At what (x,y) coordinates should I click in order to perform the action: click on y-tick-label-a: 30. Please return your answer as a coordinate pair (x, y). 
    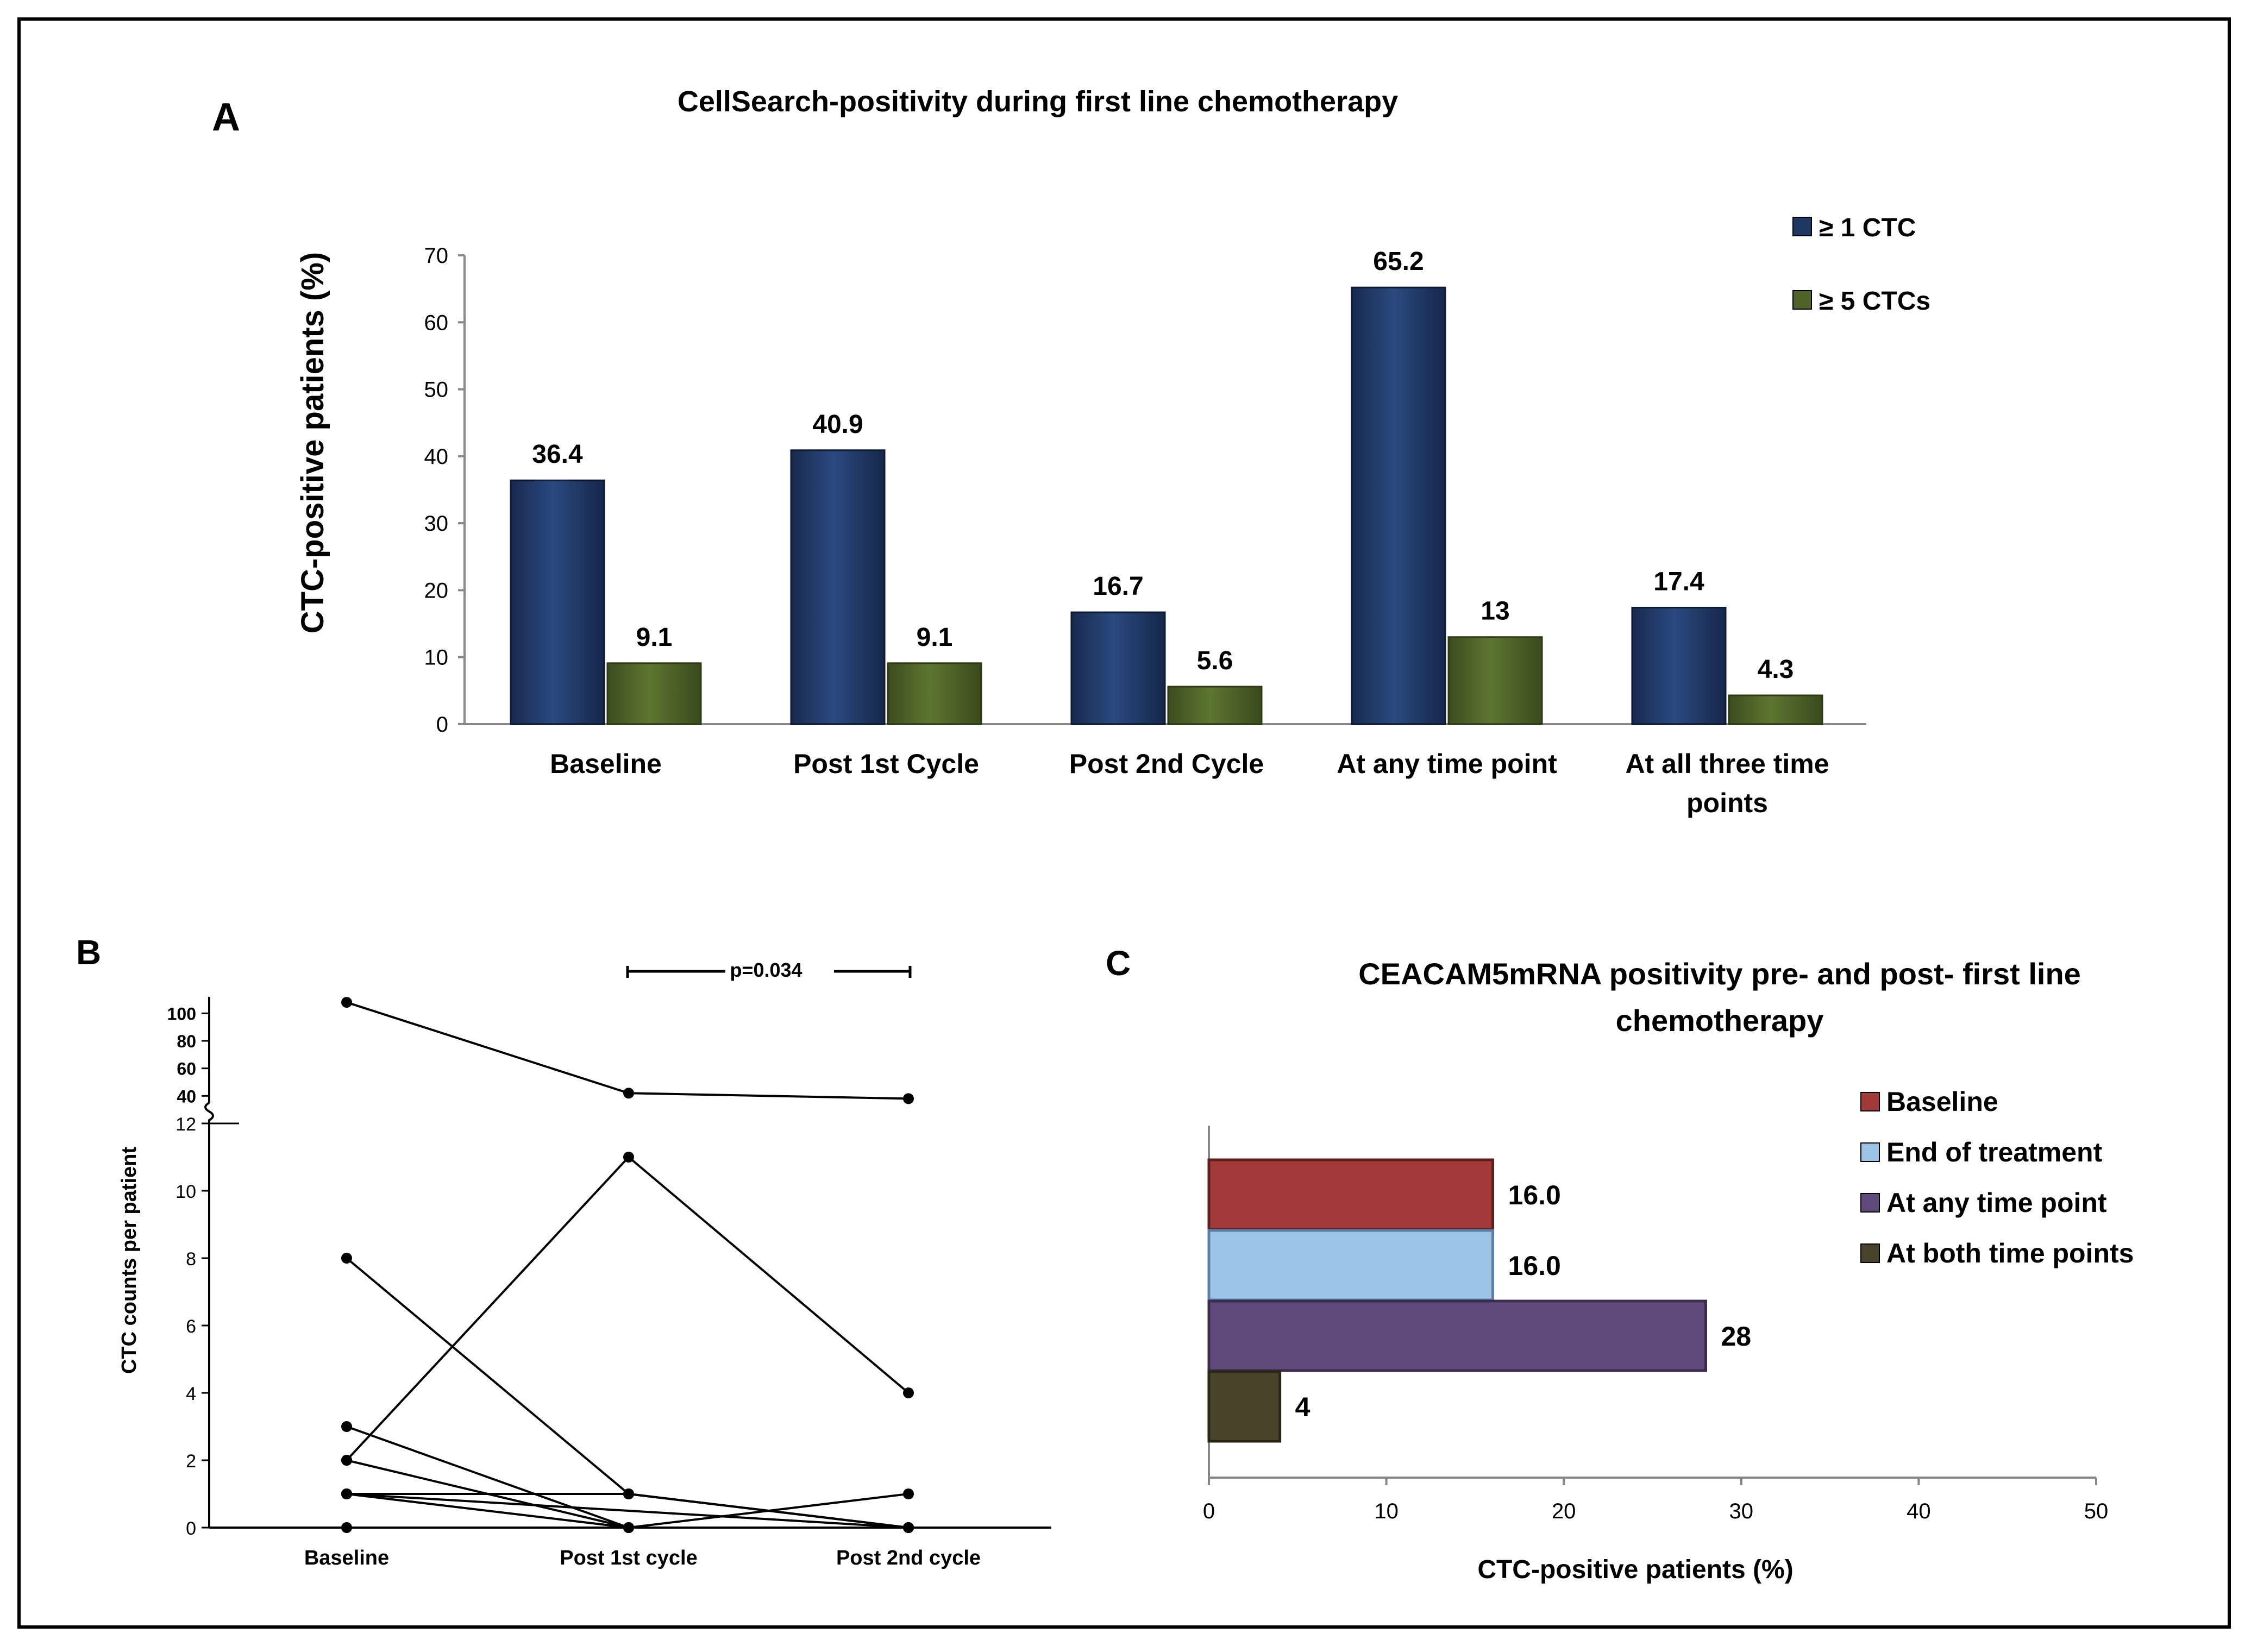
    Looking at the image, I should click on (436, 524).